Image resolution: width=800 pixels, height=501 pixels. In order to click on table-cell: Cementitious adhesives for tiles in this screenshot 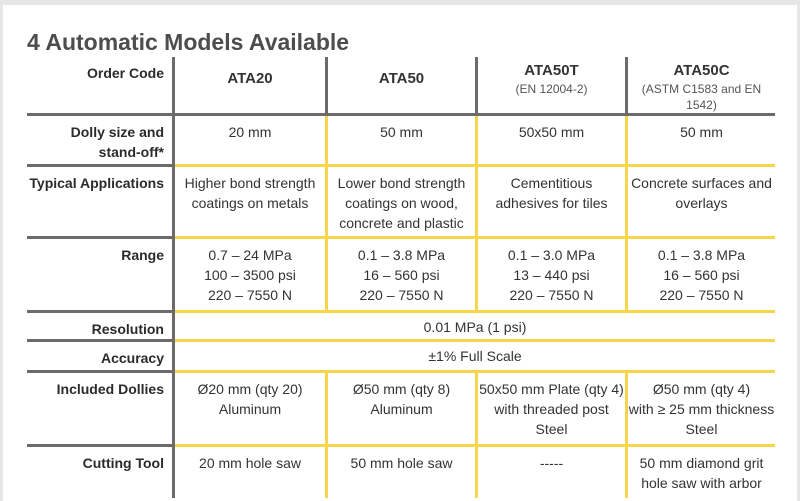, I will do `click(550, 203)`.